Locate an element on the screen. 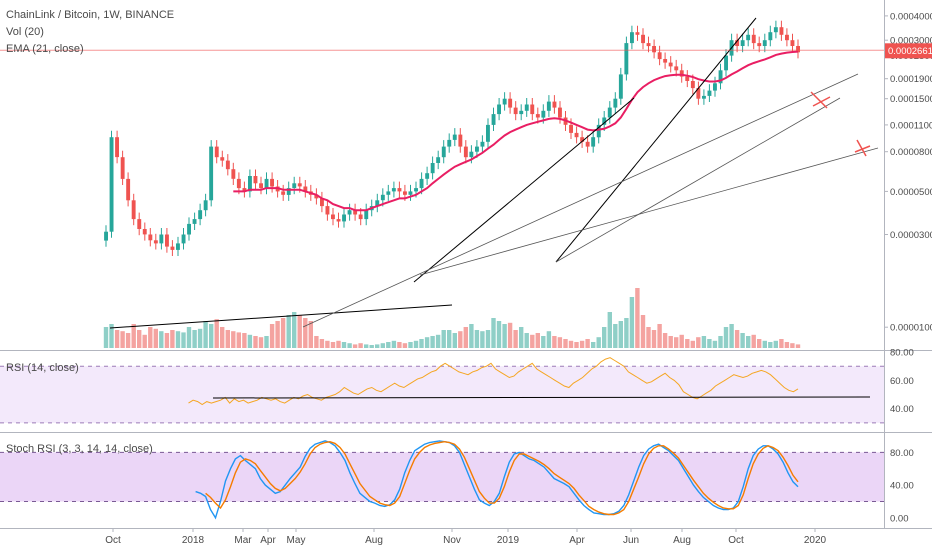 This screenshot has width=932, height=555. stoch-legend: Stoch RSI (3, 3, 14, 14, close) is located at coordinates (79, 449).